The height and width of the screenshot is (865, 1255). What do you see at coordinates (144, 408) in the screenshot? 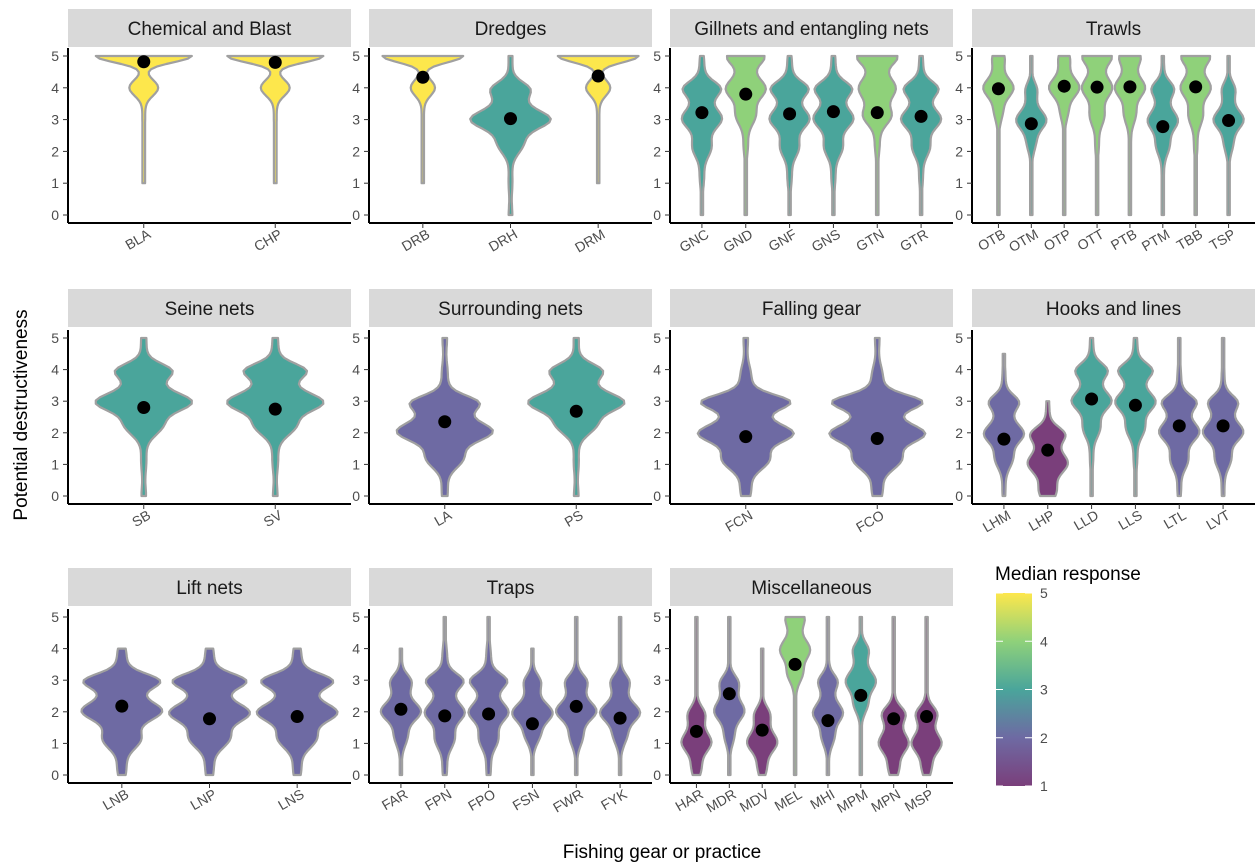
I see `mean-point-sb` at bounding box center [144, 408].